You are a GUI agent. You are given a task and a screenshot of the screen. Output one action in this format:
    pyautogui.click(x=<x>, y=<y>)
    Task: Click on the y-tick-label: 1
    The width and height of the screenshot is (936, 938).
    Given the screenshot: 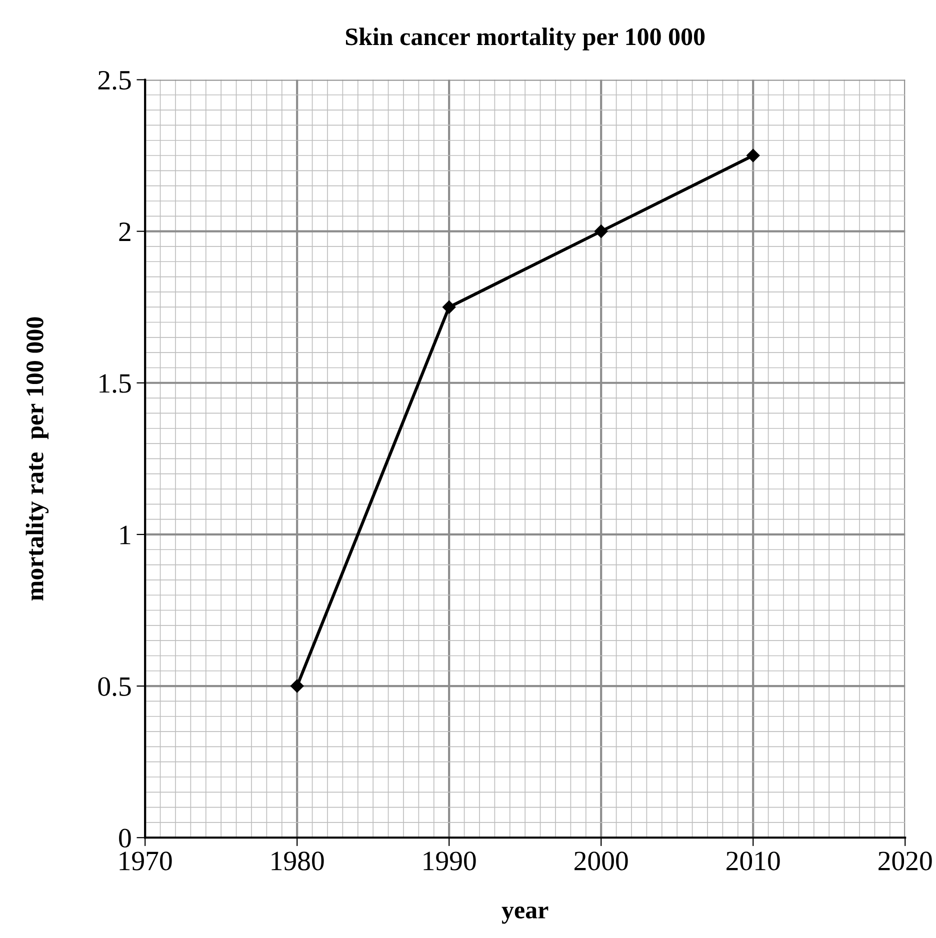 What is the action you would take?
    pyautogui.click(x=125, y=535)
    